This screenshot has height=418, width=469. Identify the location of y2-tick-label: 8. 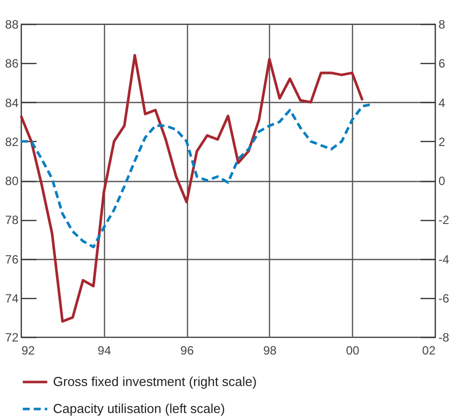
(442, 25).